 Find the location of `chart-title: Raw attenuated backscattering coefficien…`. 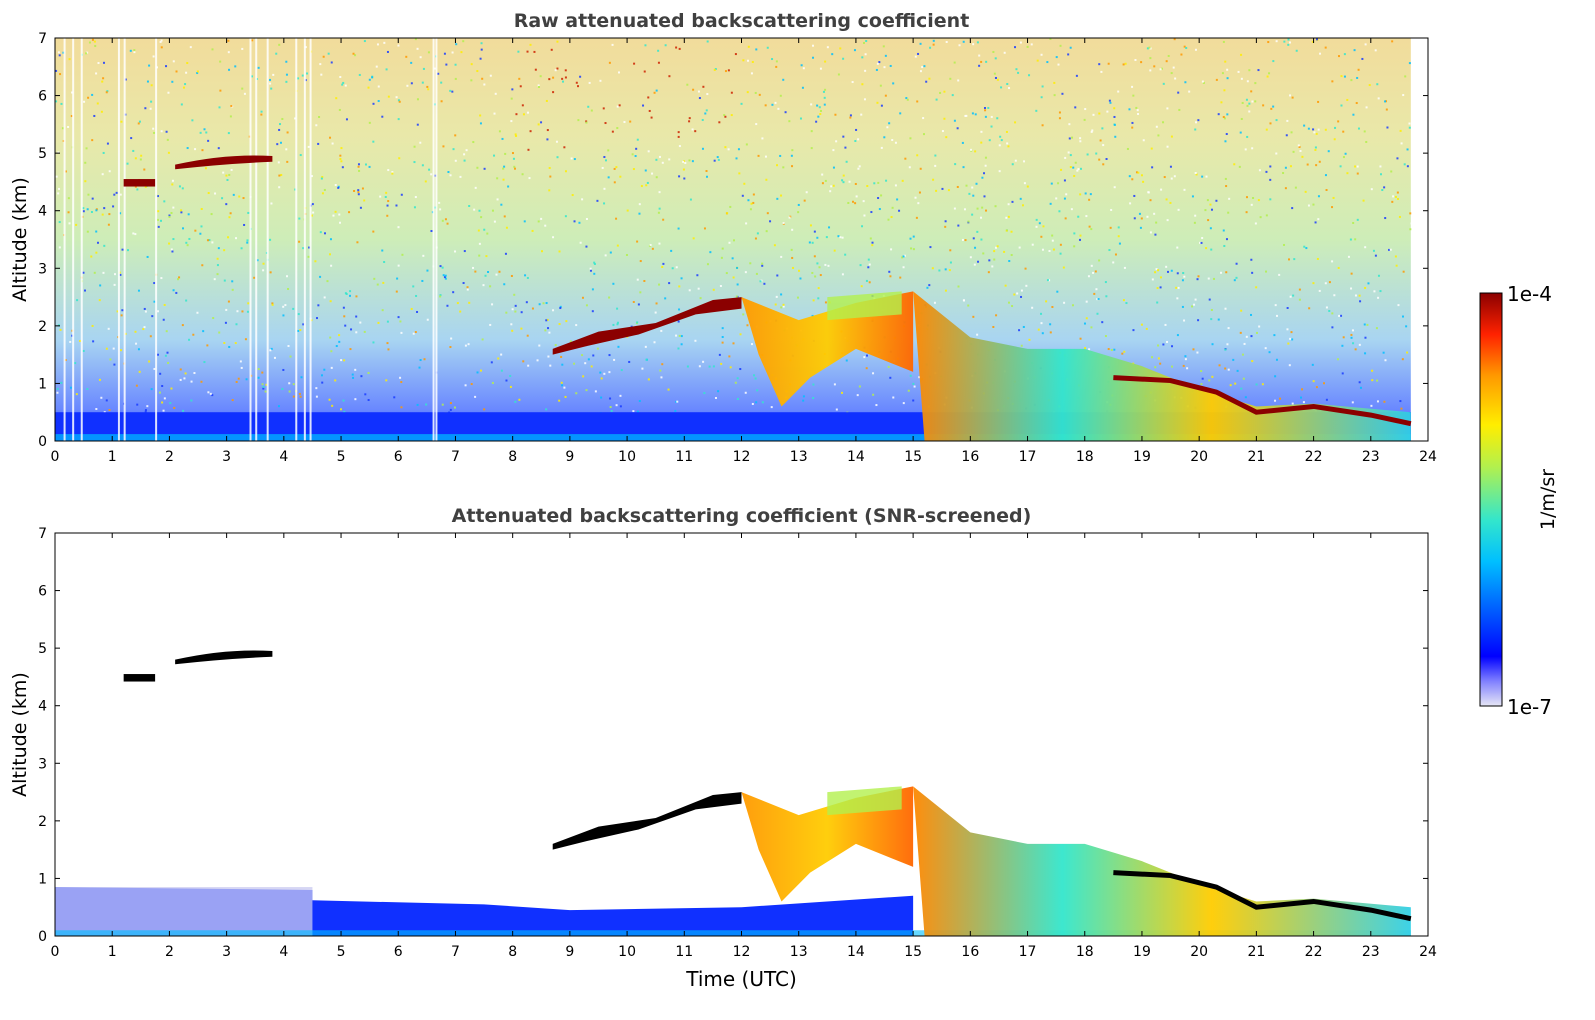

chart-title: Raw attenuated backscattering coefficien… is located at coordinates (742, 21).